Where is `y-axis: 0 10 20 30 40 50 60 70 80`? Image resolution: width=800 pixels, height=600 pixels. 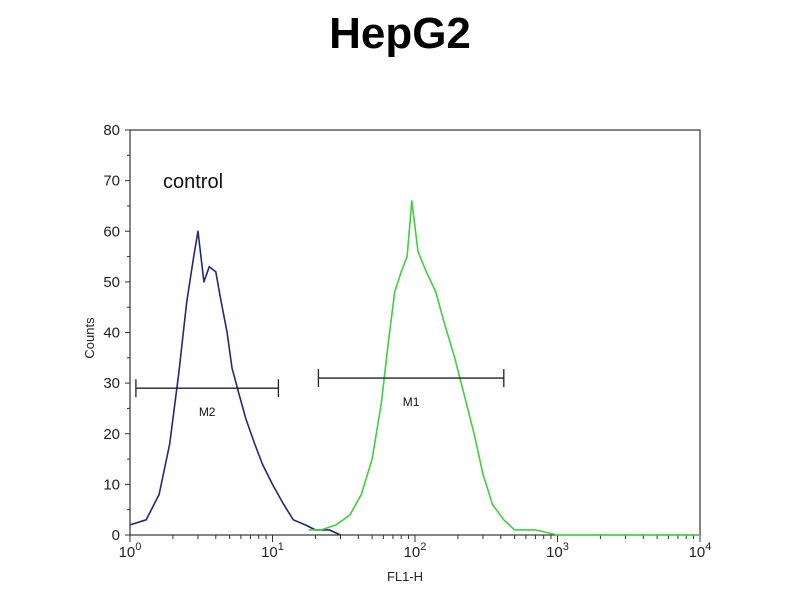 y-axis: 0 10 20 30 40 50 60 70 80 is located at coordinates (116, 333).